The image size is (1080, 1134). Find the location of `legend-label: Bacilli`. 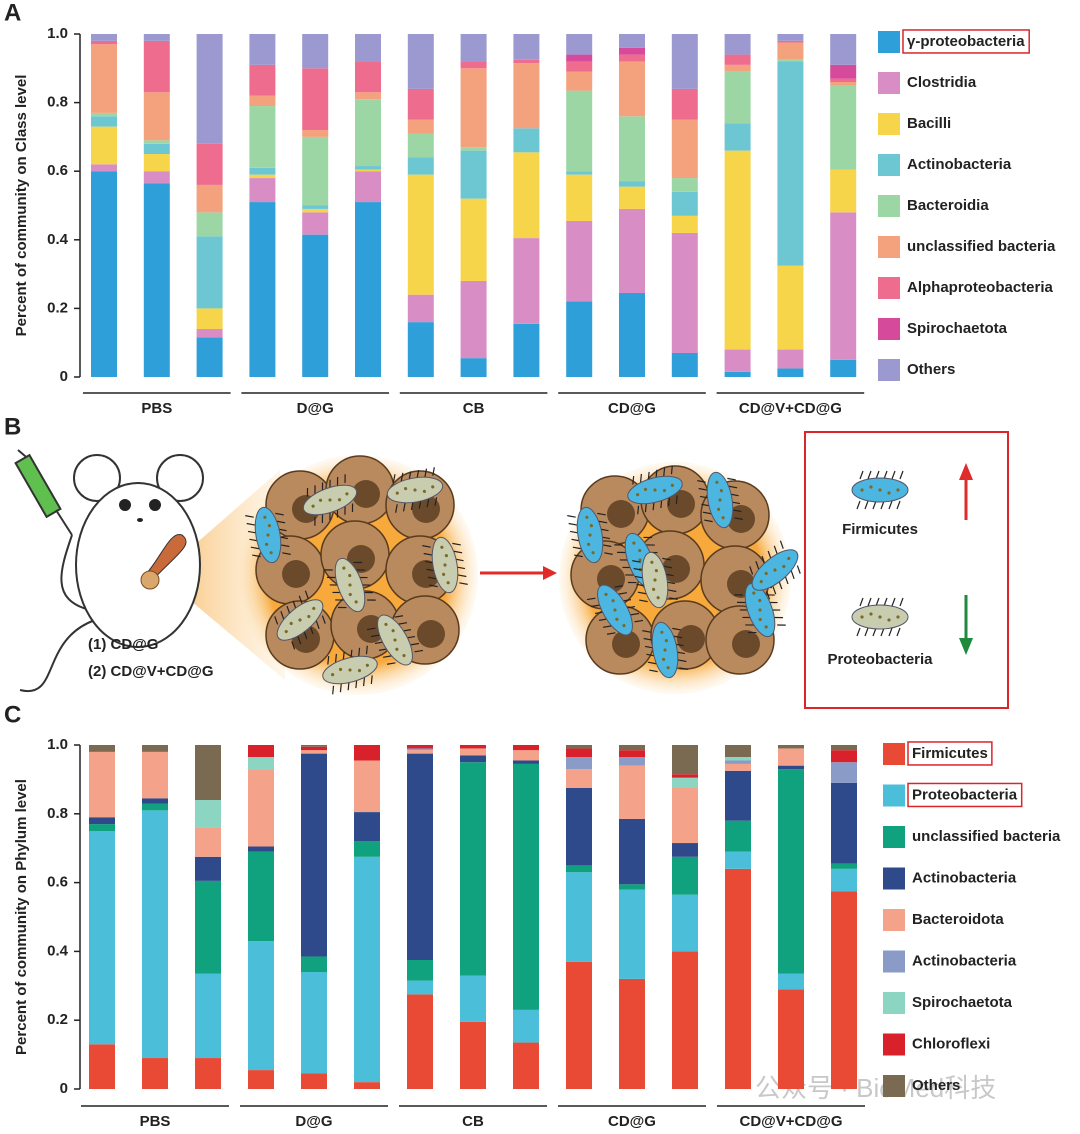

legend-label: Bacilli is located at coordinates (929, 123).